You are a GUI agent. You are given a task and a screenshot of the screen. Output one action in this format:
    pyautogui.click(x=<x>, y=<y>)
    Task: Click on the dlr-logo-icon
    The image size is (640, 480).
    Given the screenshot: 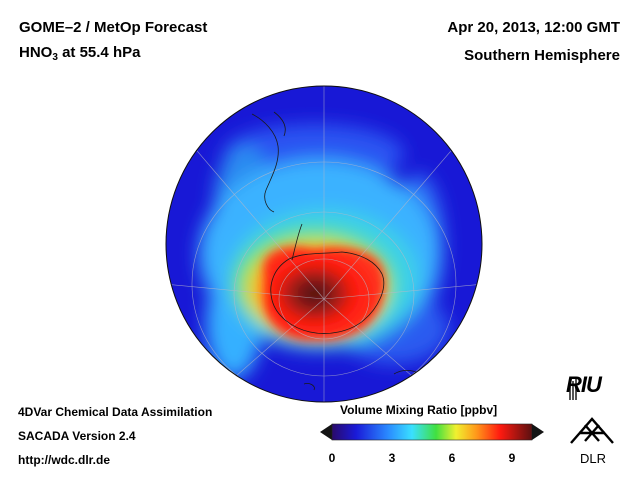 What is the action you would take?
    pyautogui.click(x=592, y=430)
    